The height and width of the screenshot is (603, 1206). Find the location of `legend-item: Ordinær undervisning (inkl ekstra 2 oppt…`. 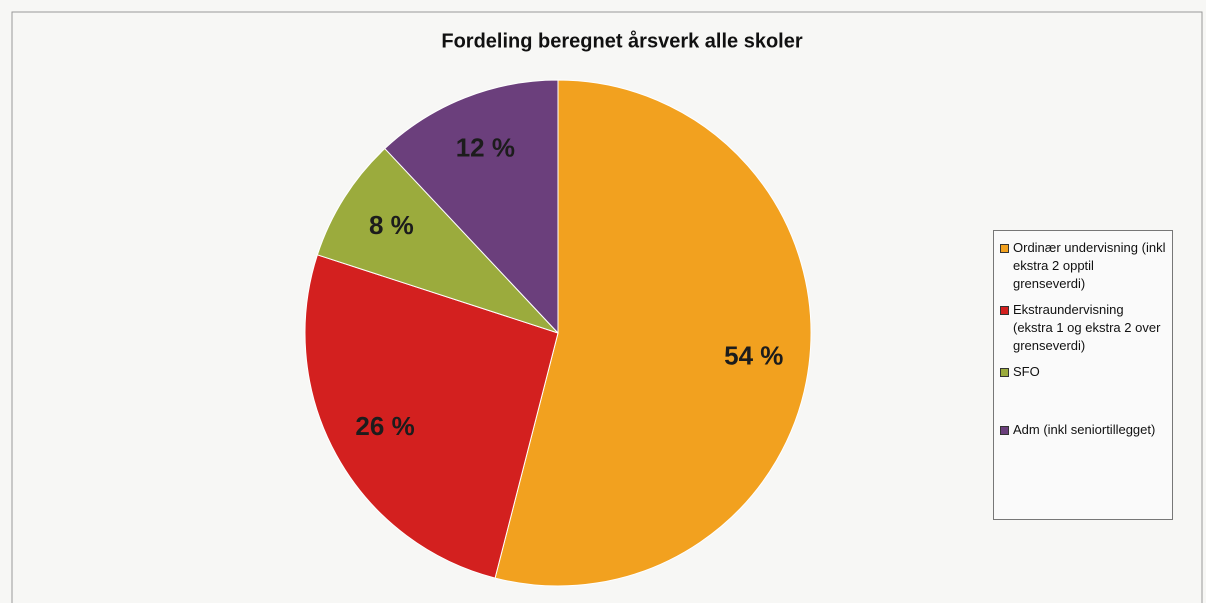

legend-item: Ordinær undervisning (inkl ekstra 2 oppt… is located at coordinates (1083, 266).